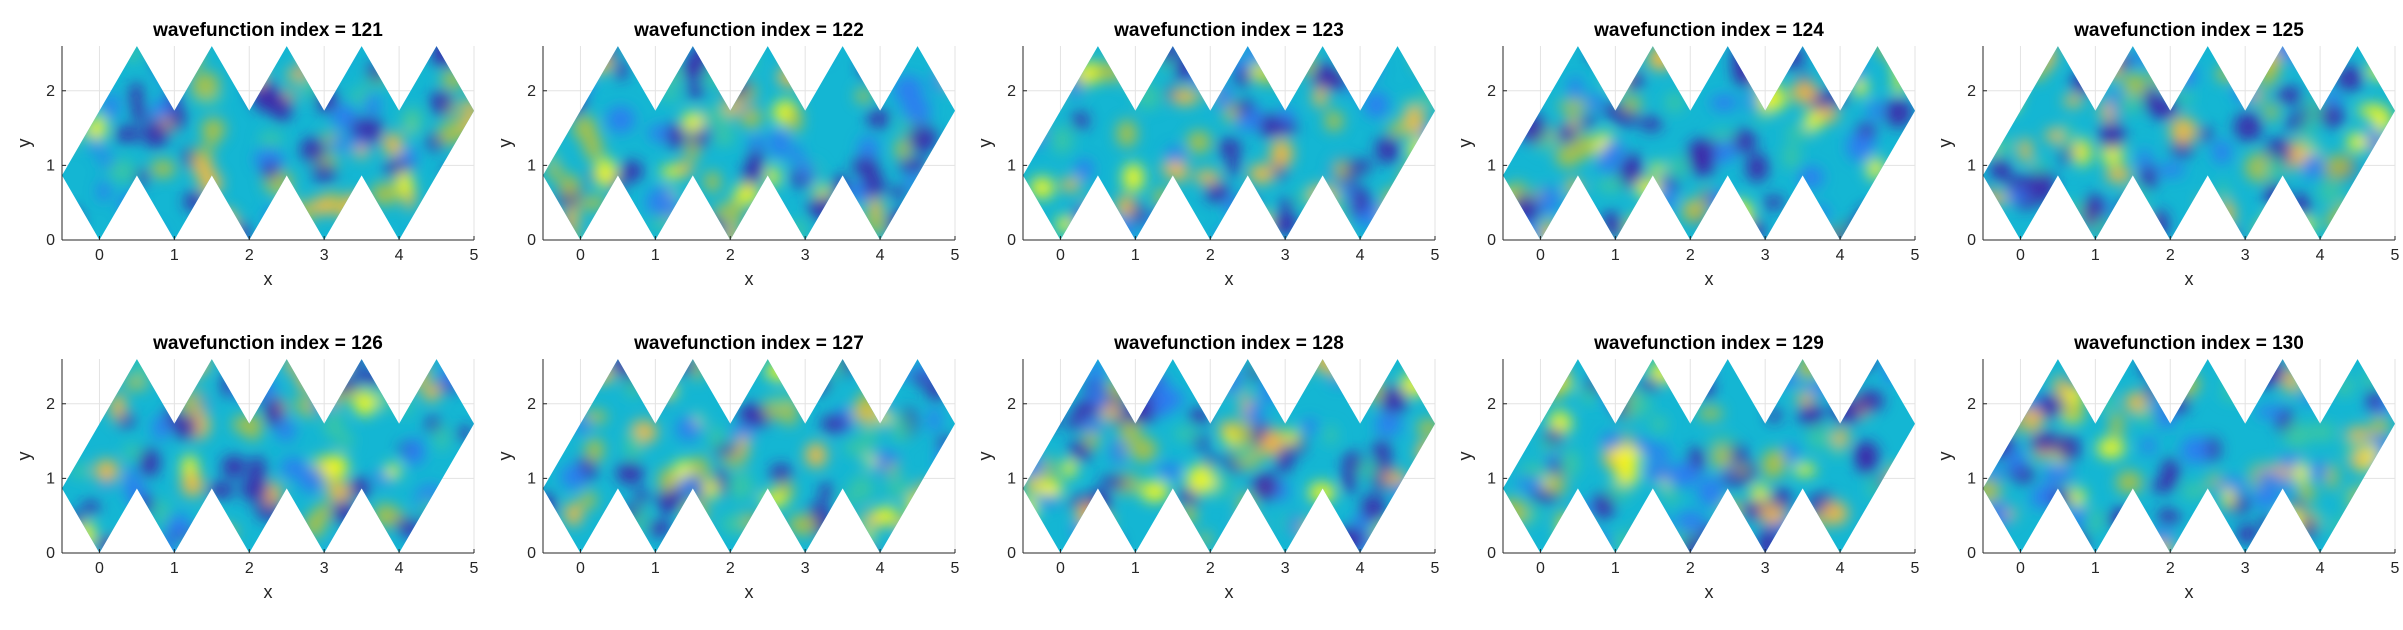 The height and width of the screenshot is (630, 2403). Describe the element at coordinates (267, 343) in the screenshot. I see `subplot-title: wavefunction index = 126` at that location.